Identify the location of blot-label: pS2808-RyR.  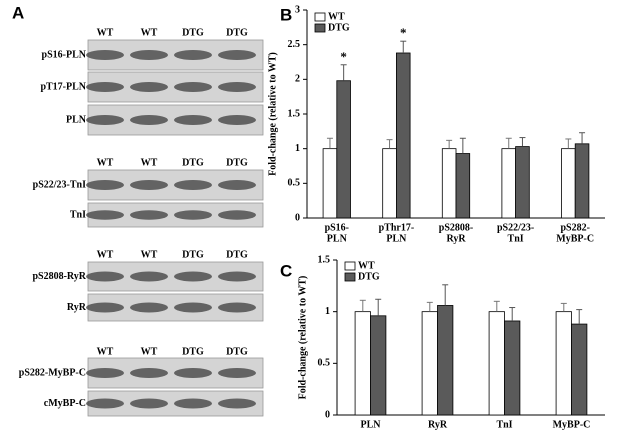
(59, 276).